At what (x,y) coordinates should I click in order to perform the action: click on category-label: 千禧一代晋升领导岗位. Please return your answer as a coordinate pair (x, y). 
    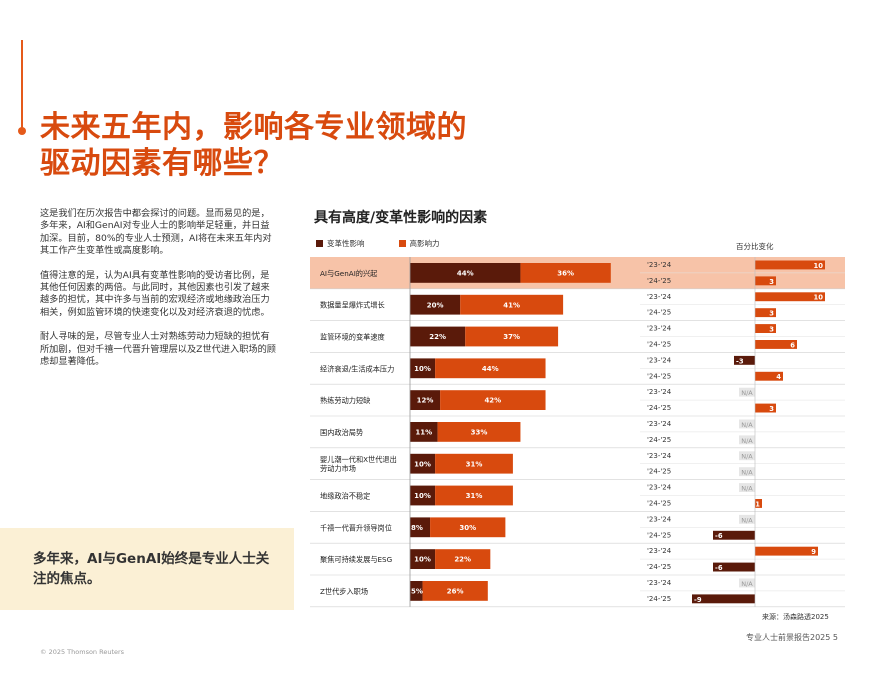
    Looking at the image, I should click on (356, 527).